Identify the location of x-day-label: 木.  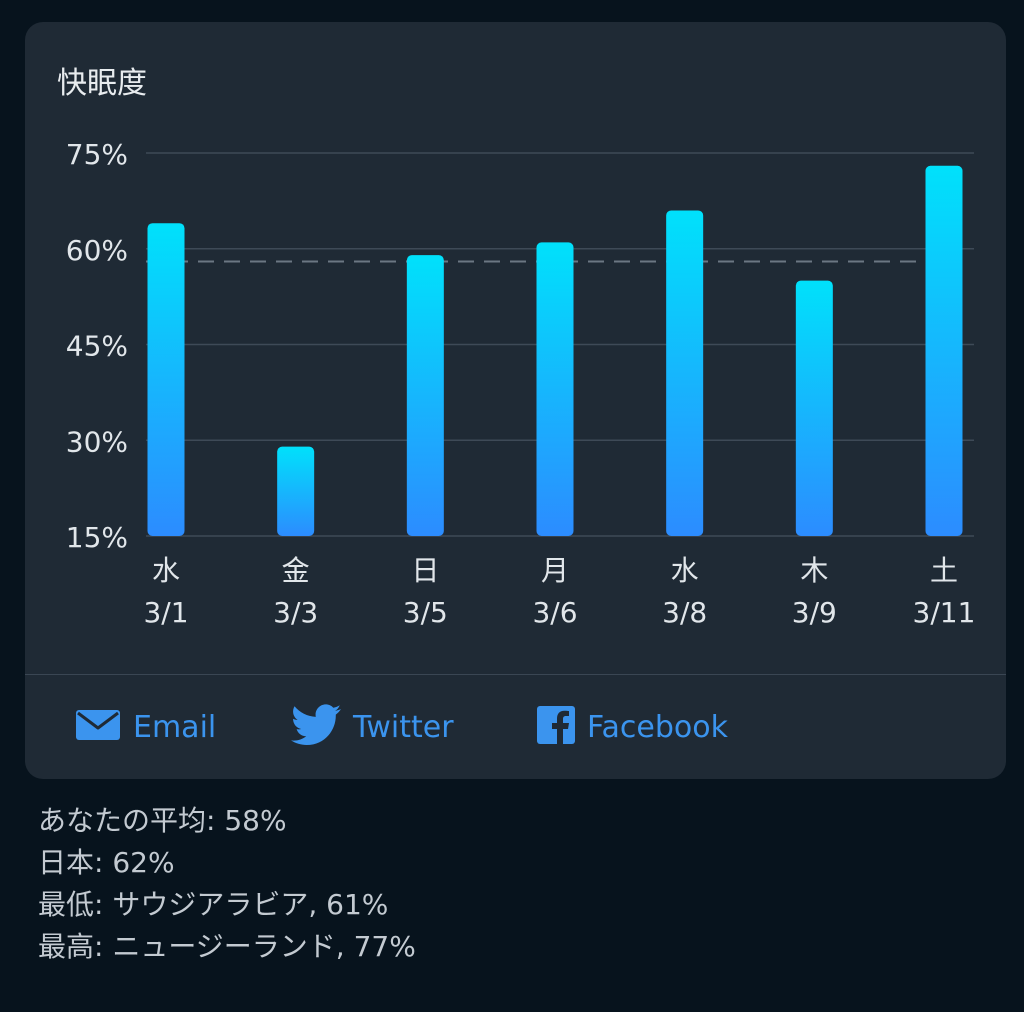
(814, 570).